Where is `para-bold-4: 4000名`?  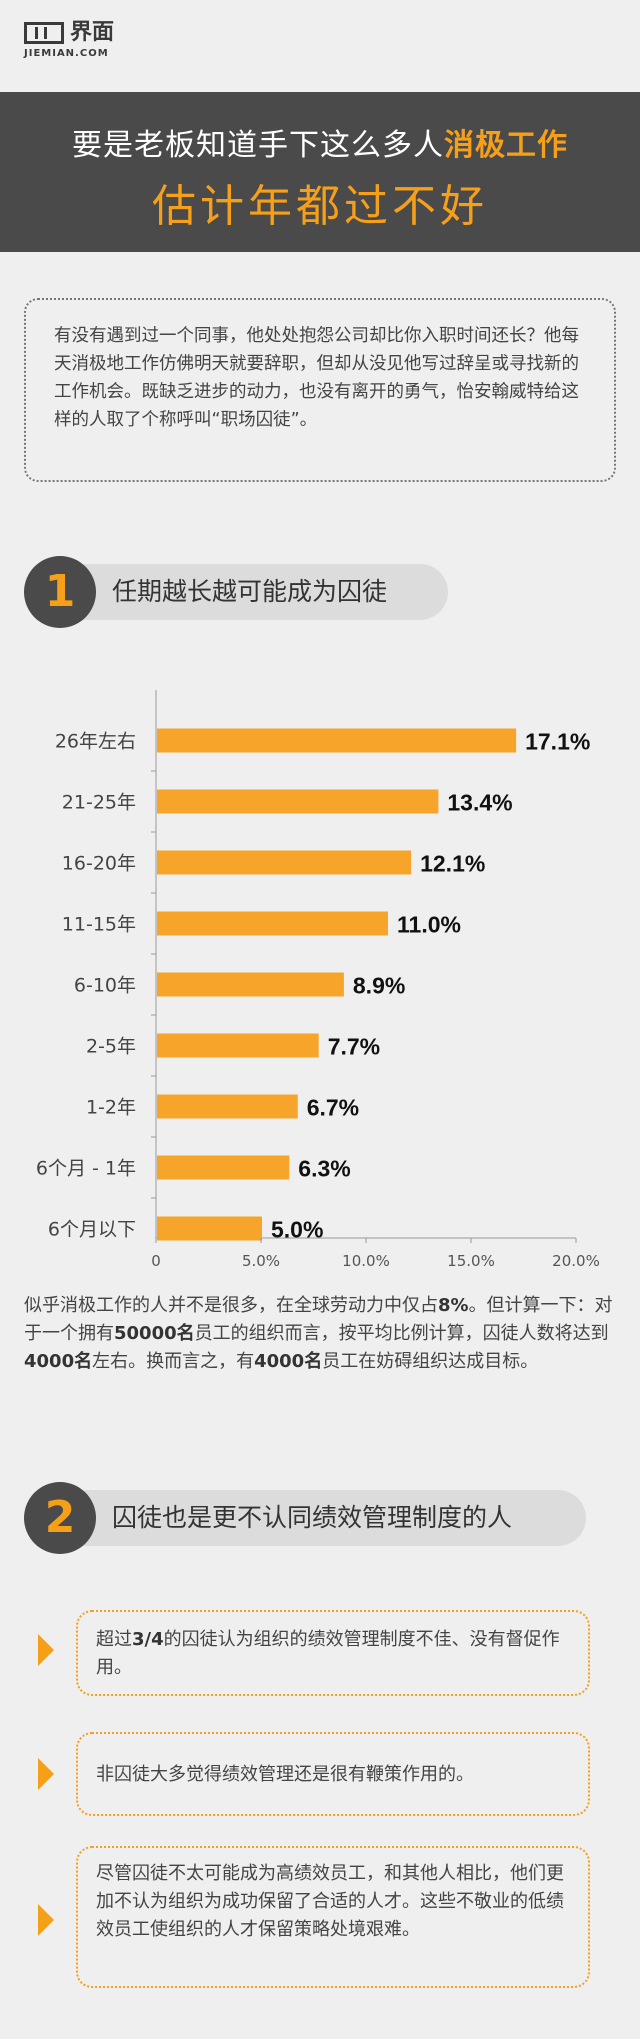
para-bold-4: 4000名 is located at coordinates (288, 1361).